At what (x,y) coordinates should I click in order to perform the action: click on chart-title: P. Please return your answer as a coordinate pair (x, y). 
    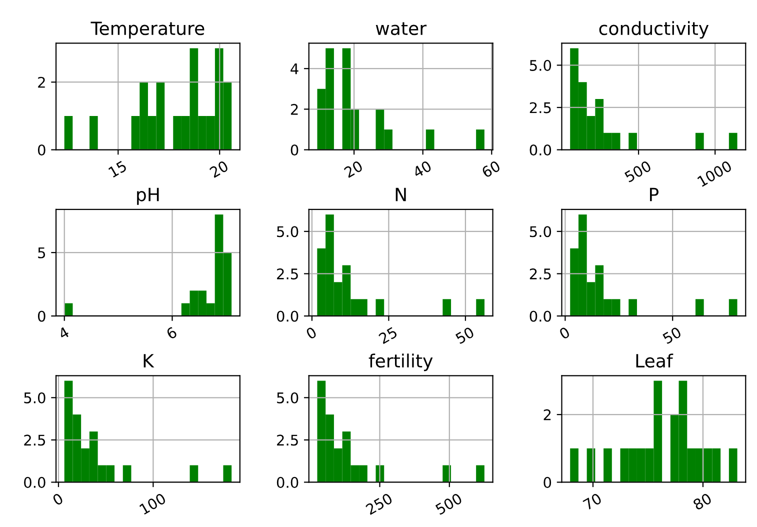
    Looking at the image, I should click on (654, 195).